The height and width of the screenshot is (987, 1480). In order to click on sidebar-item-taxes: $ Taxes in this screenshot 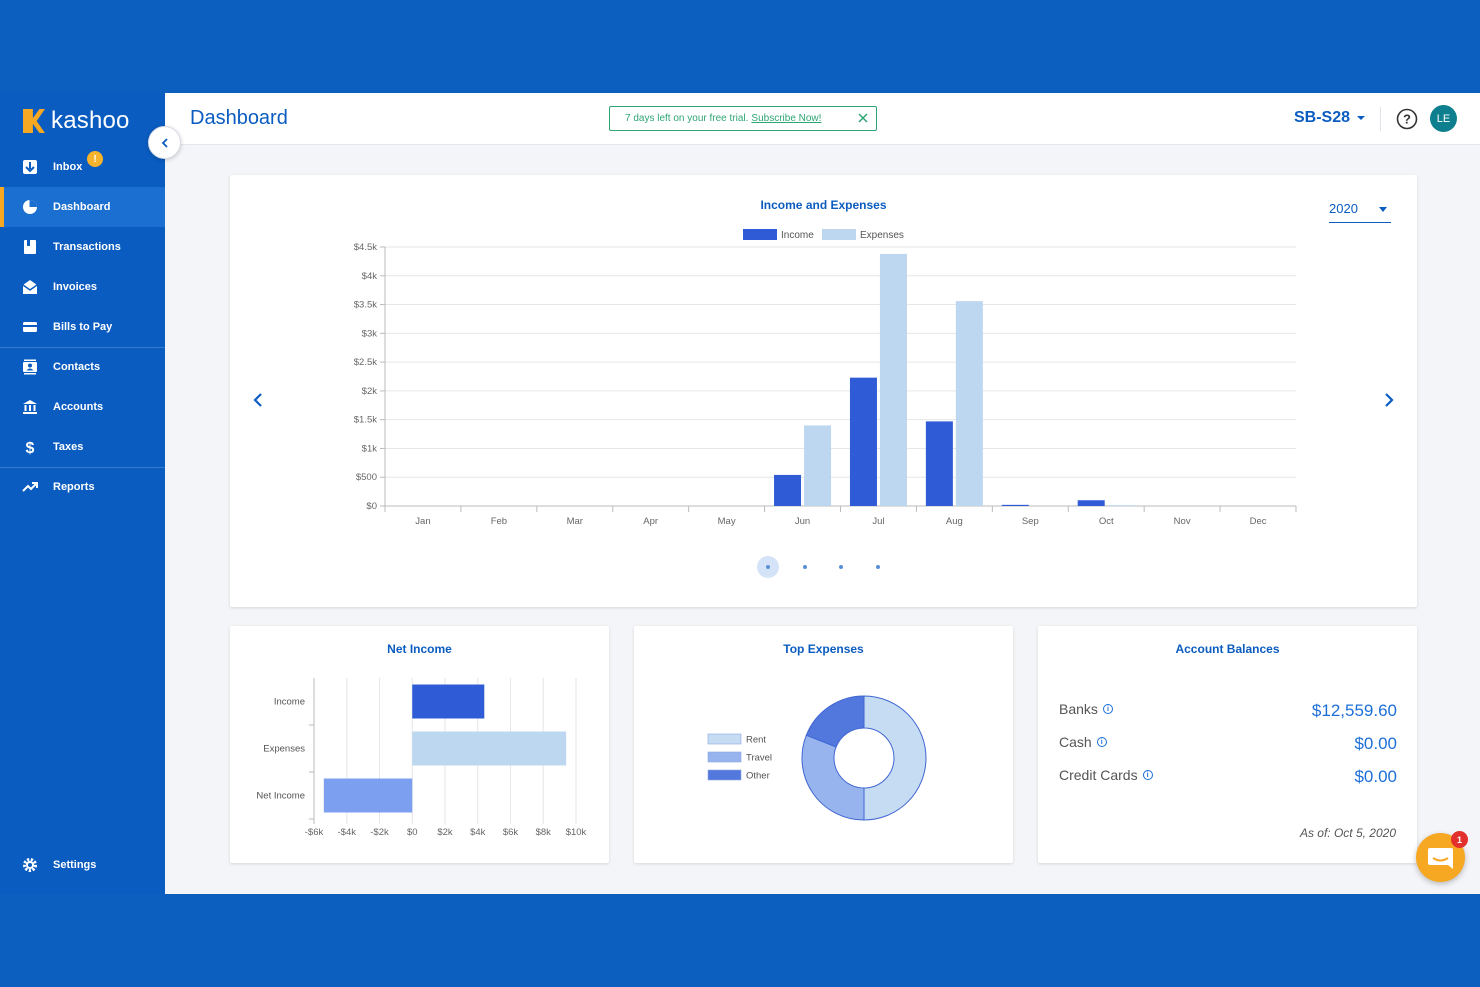, I will do `click(82, 447)`.